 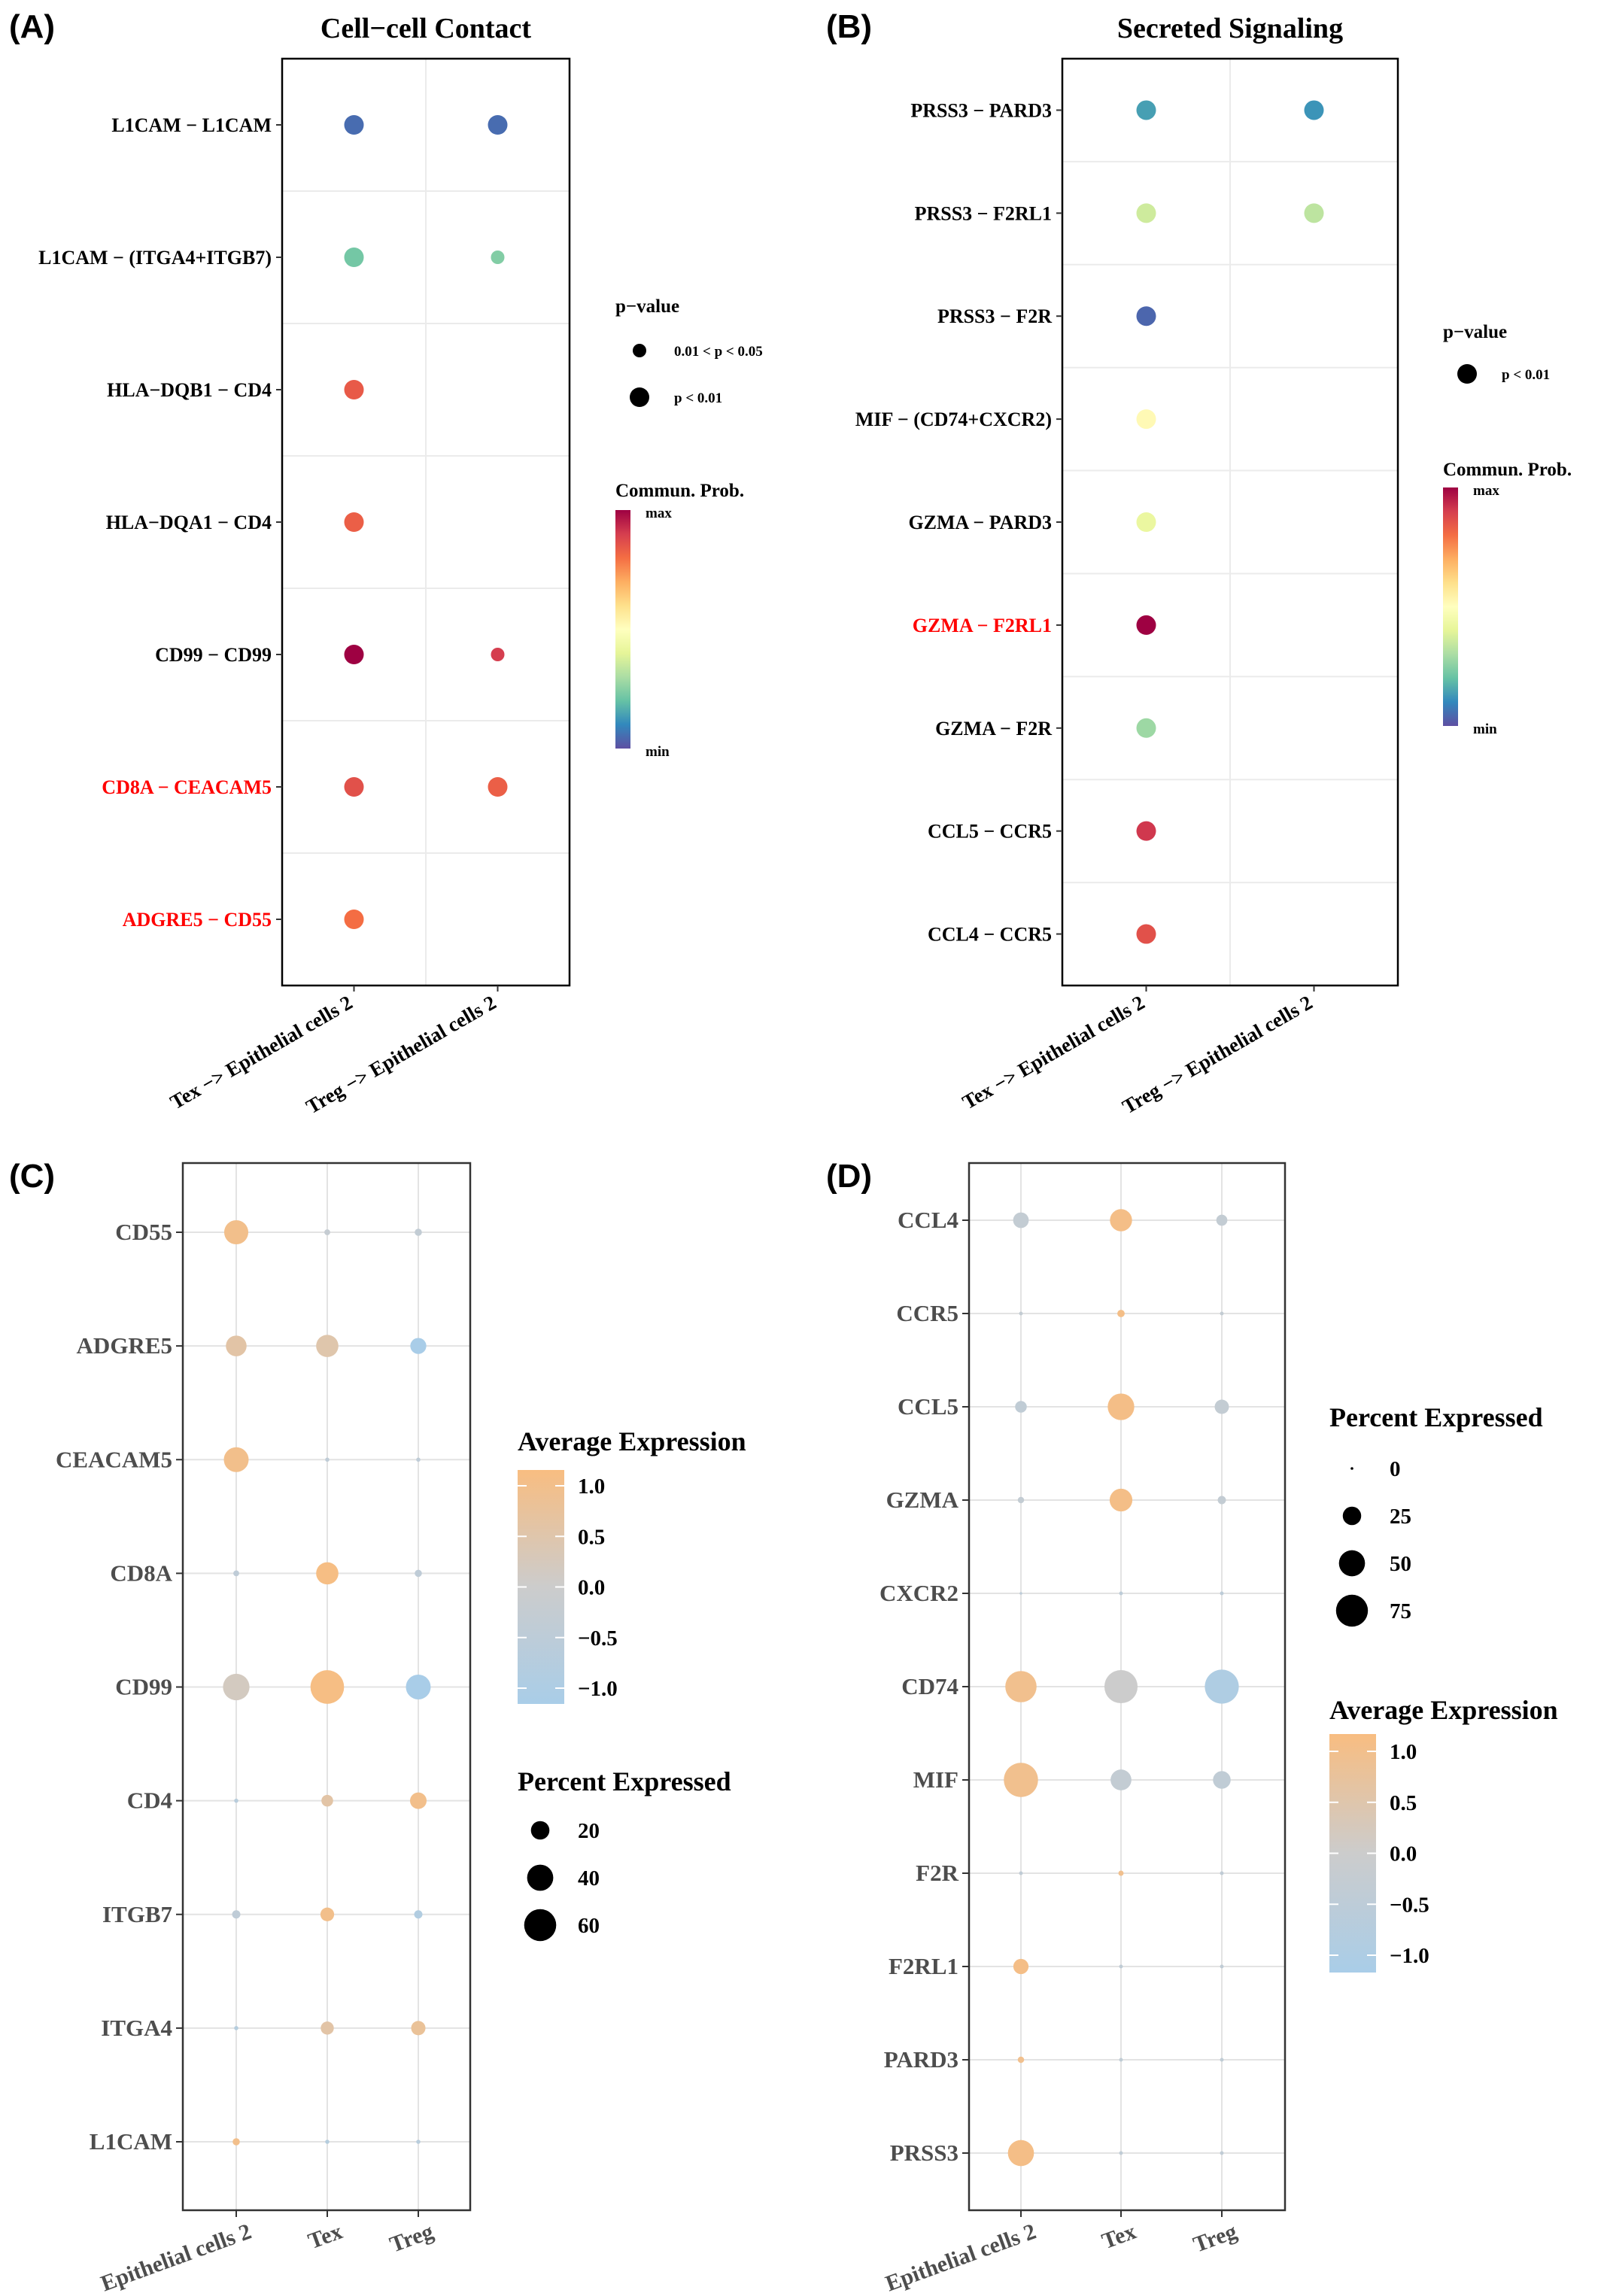 I want to click on y-label: CD74, so click(x=929, y=1686).